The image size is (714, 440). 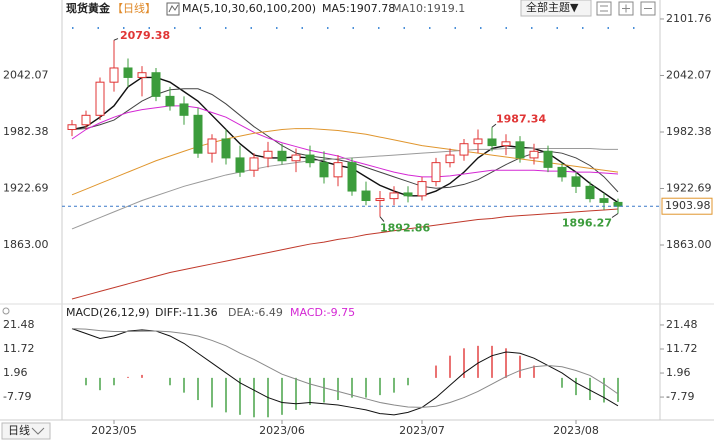 I want to click on extreme-label: 1987.34, so click(x=521, y=118).